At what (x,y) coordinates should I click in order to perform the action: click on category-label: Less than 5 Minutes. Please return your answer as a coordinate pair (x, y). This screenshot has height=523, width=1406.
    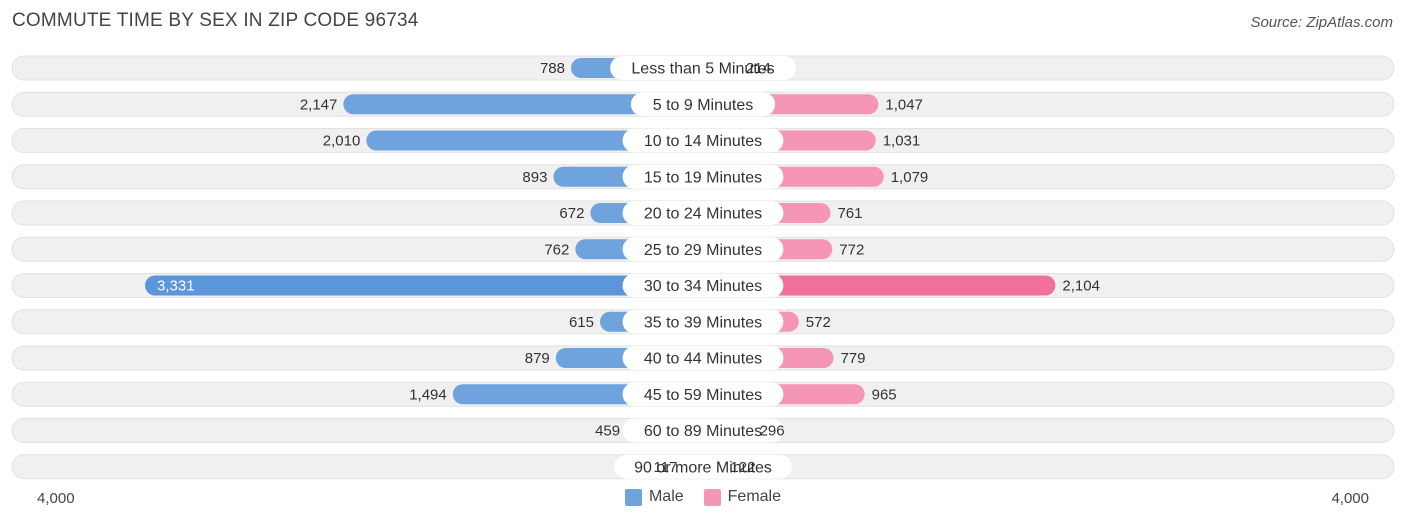
    Looking at the image, I should click on (702, 69).